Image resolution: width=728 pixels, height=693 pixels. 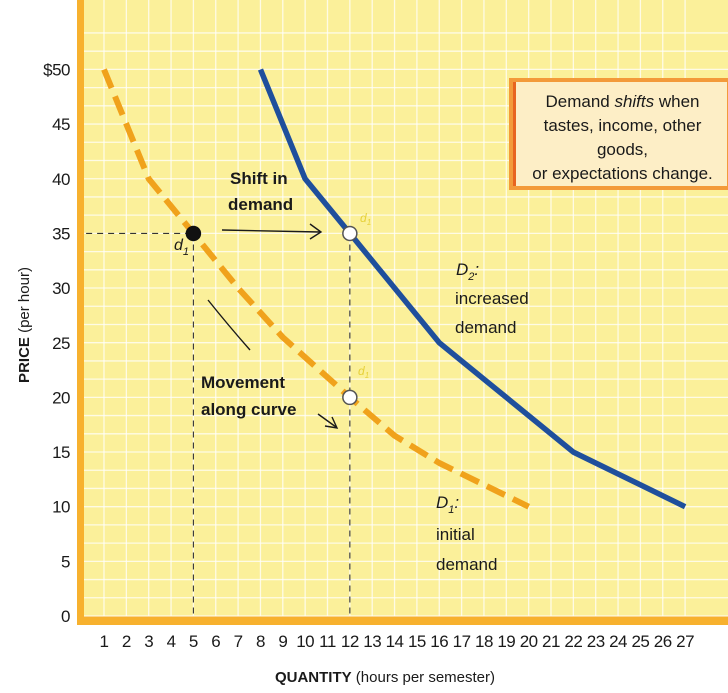 What do you see at coordinates (622, 137) in the screenshot?
I see `callout-line2: tastes, income, other goods,` at bounding box center [622, 137].